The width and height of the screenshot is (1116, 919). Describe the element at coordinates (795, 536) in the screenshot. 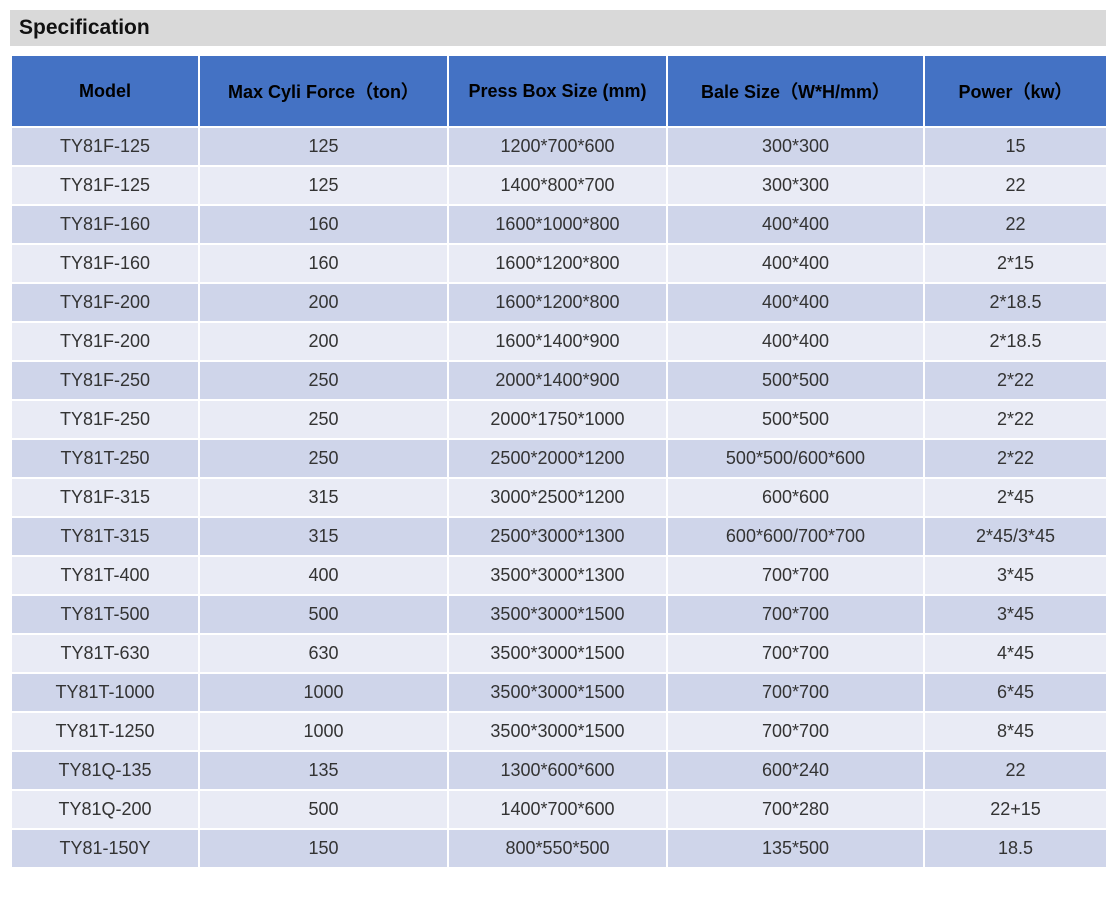

I see `cell-bale-size: 600*600/700*700` at that location.